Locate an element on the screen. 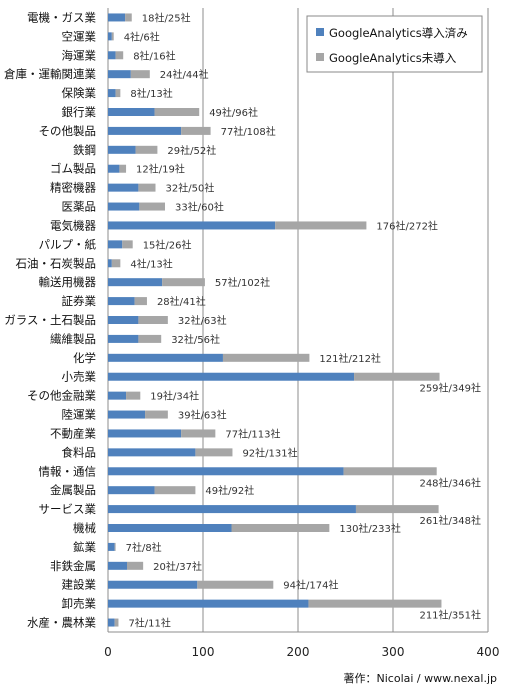 This screenshot has width=508, height=699. category-label: 情報・通信 is located at coordinates (68, 471).